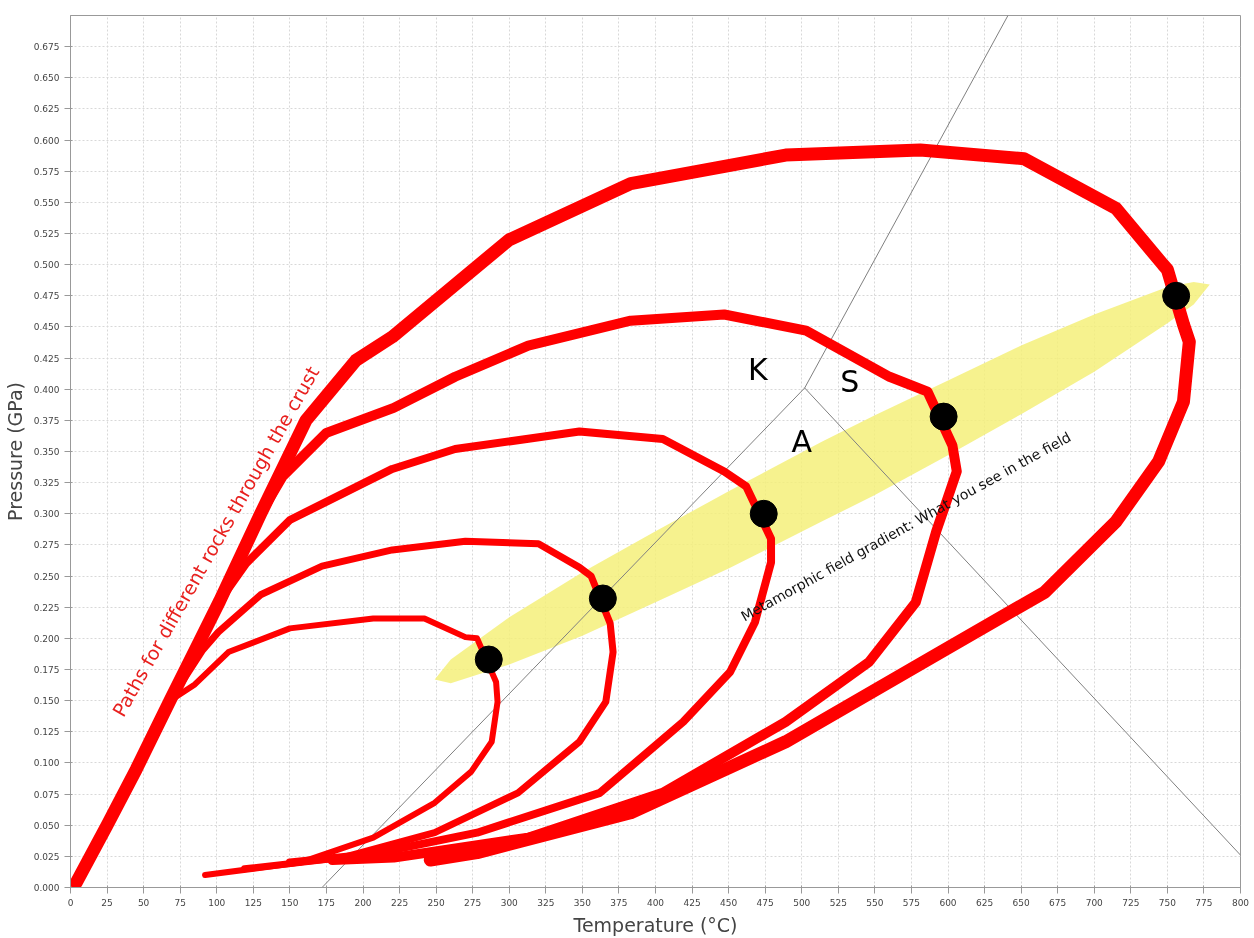  I want to click on x-tick-label: 375, so click(619, 902).